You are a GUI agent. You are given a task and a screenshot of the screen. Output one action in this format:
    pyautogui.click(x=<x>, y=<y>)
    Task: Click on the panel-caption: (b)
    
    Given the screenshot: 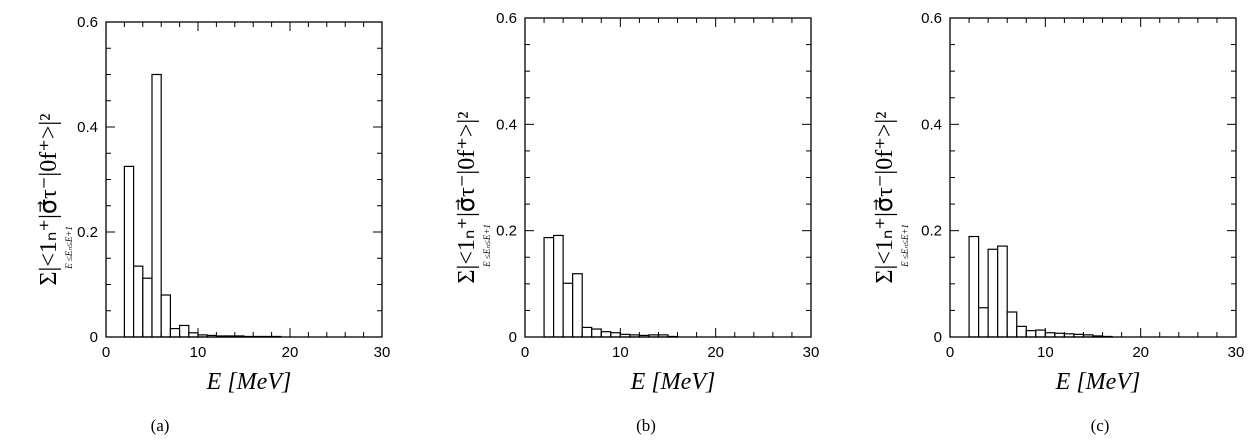 What is the action you would take?
    pyautogui.click(x=646, y=425)
    